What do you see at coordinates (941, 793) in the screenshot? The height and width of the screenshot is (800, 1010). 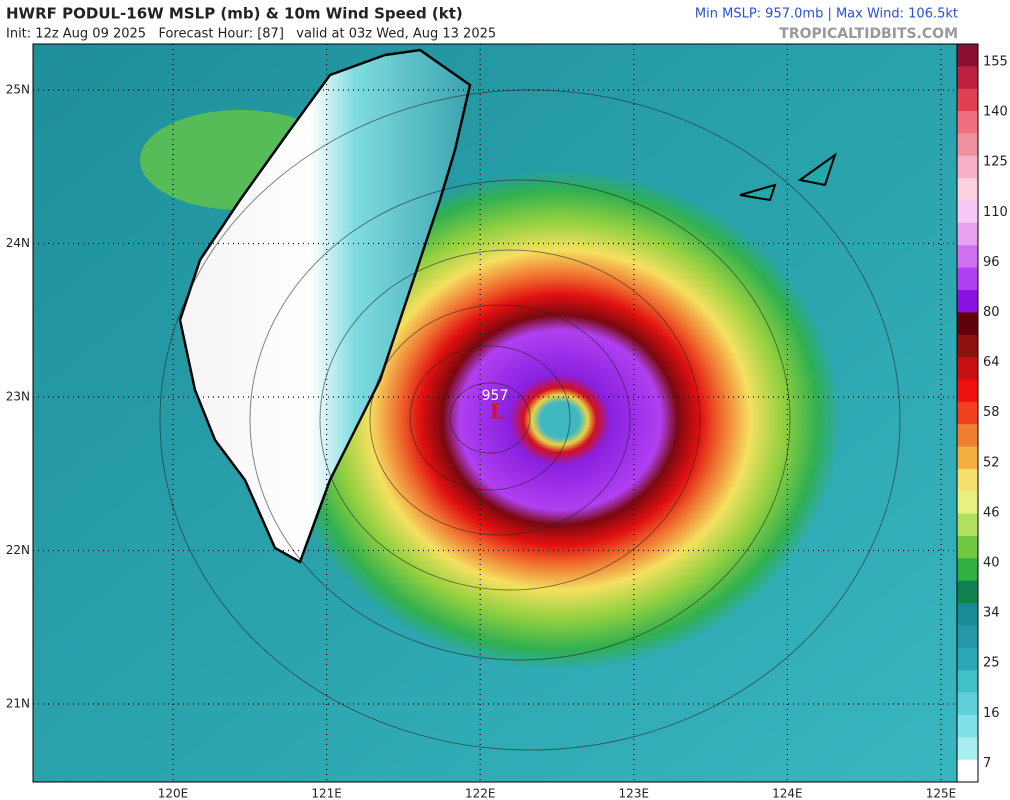 I see `lon-label: 125E` at bounding box center [941, 793].